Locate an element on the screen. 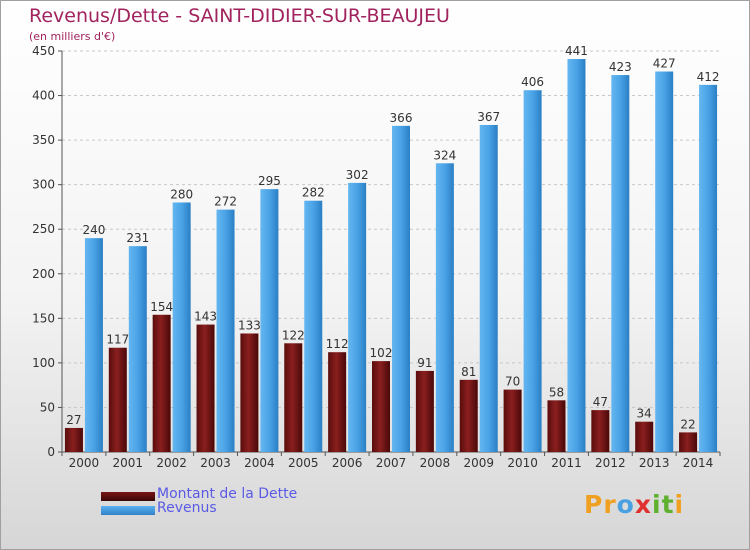  data-label-revenus: 441 is located at coordinates (576, 51).